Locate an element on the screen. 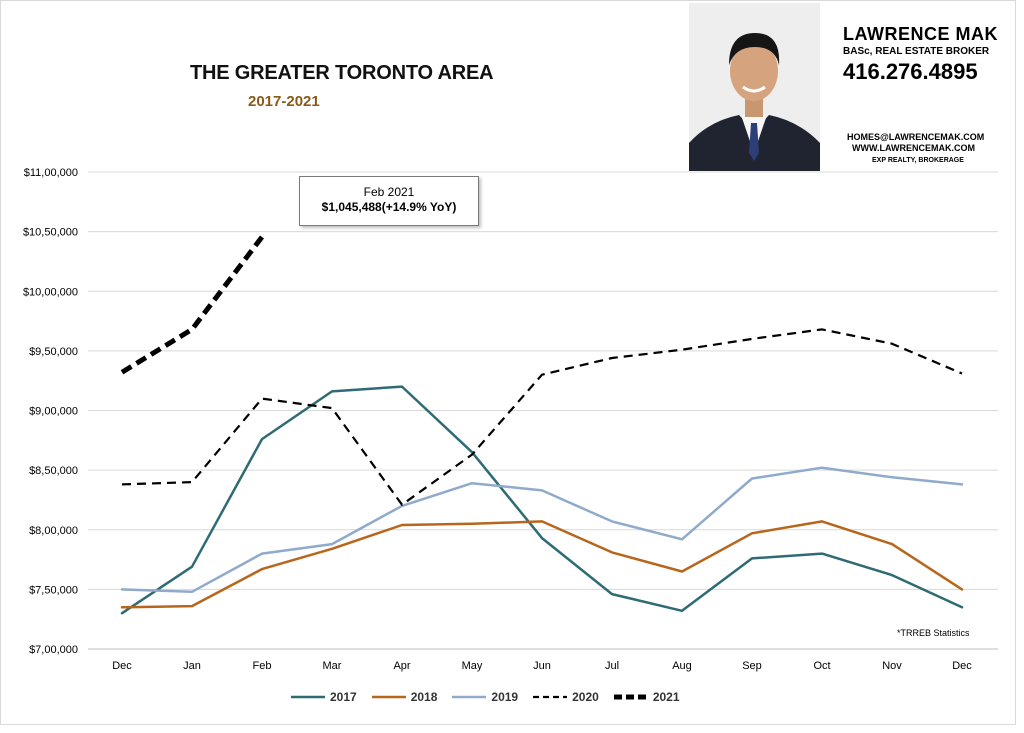  legend-item-2020: 2020 is located at coordinates (565, 697).